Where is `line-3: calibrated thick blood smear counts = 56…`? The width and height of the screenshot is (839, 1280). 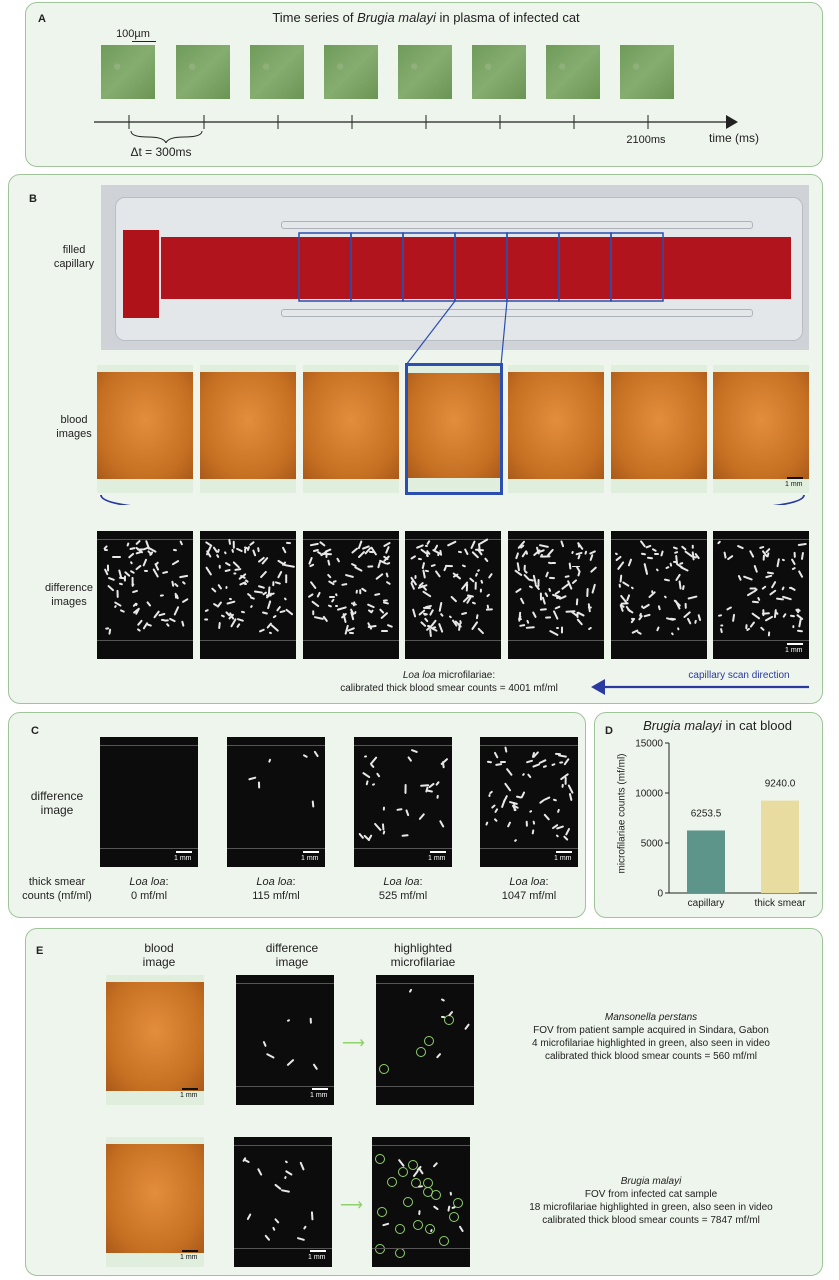 line-3: calibrated thick blood smear counts = 56… is located at coordinates (651, 1056).